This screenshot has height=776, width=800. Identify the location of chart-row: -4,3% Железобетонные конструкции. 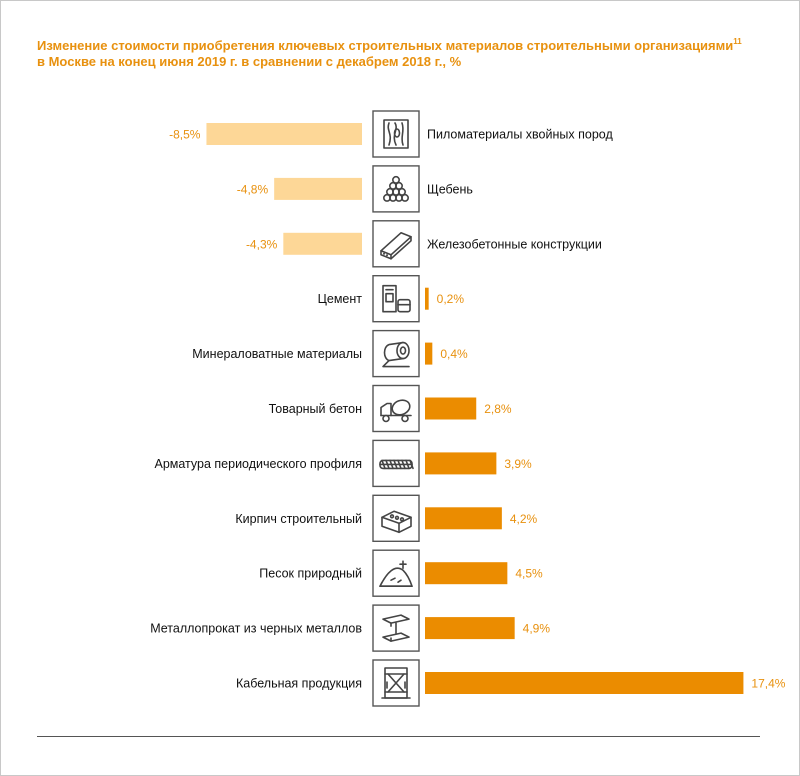
(424, 244).